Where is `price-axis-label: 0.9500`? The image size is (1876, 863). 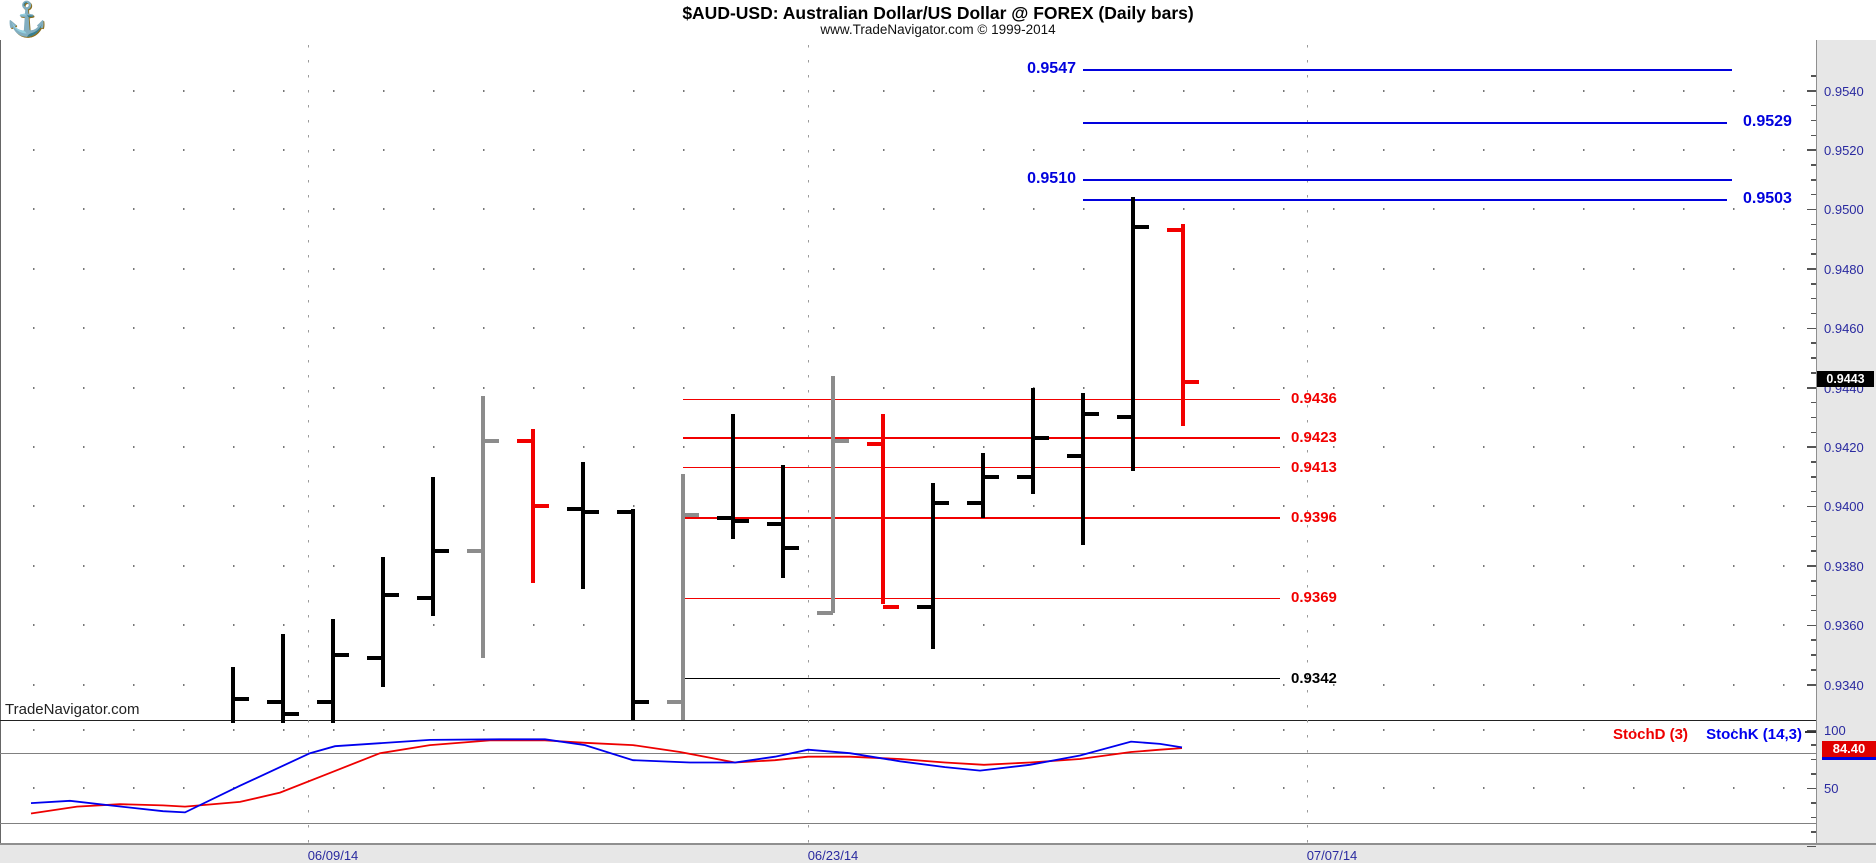
price-axis-label: 0.9500 is located at coordinates (1844, 210).